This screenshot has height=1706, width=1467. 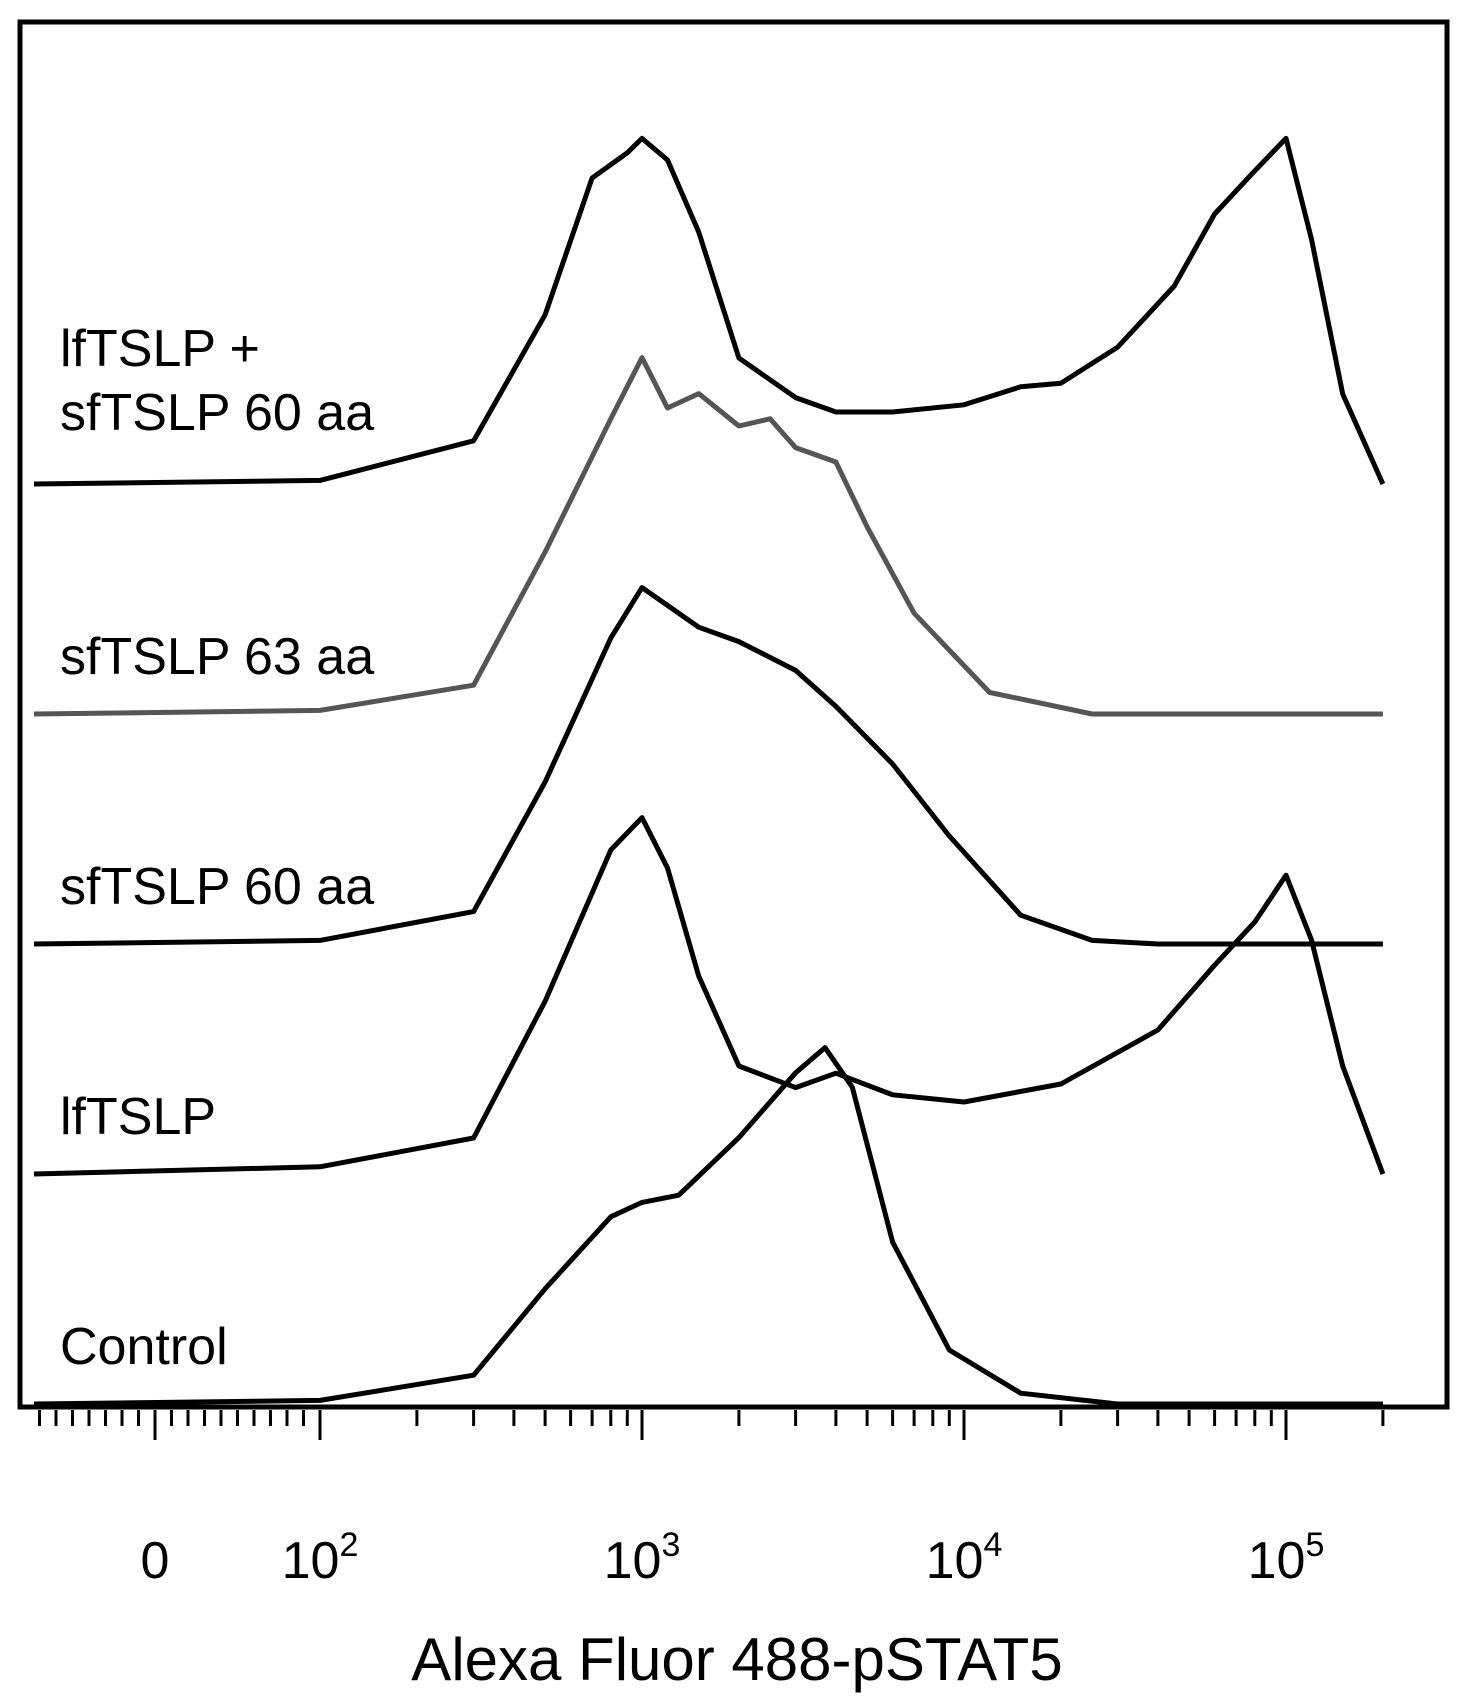 What do you see at coordinates (138, 1117) in the screenshot?
I see `series-label: lfTSLP` at bounding box center [138, 1117].